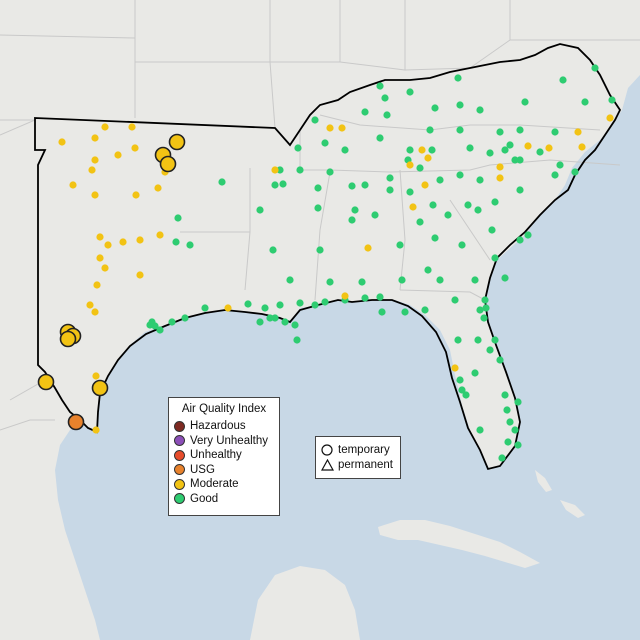 This screenshot has height=640, width=640. What do you see at coordinates (76, 422) in the screenshot?
I see `sensor-usg-temporary-marker` at bounding box center [76, 422].